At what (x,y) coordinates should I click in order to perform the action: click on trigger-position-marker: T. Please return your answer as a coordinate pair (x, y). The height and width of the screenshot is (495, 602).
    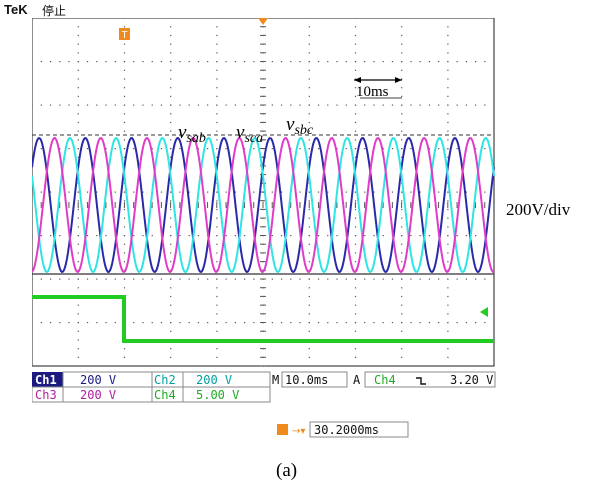
    Looking at the image, I should click on (124, 34).